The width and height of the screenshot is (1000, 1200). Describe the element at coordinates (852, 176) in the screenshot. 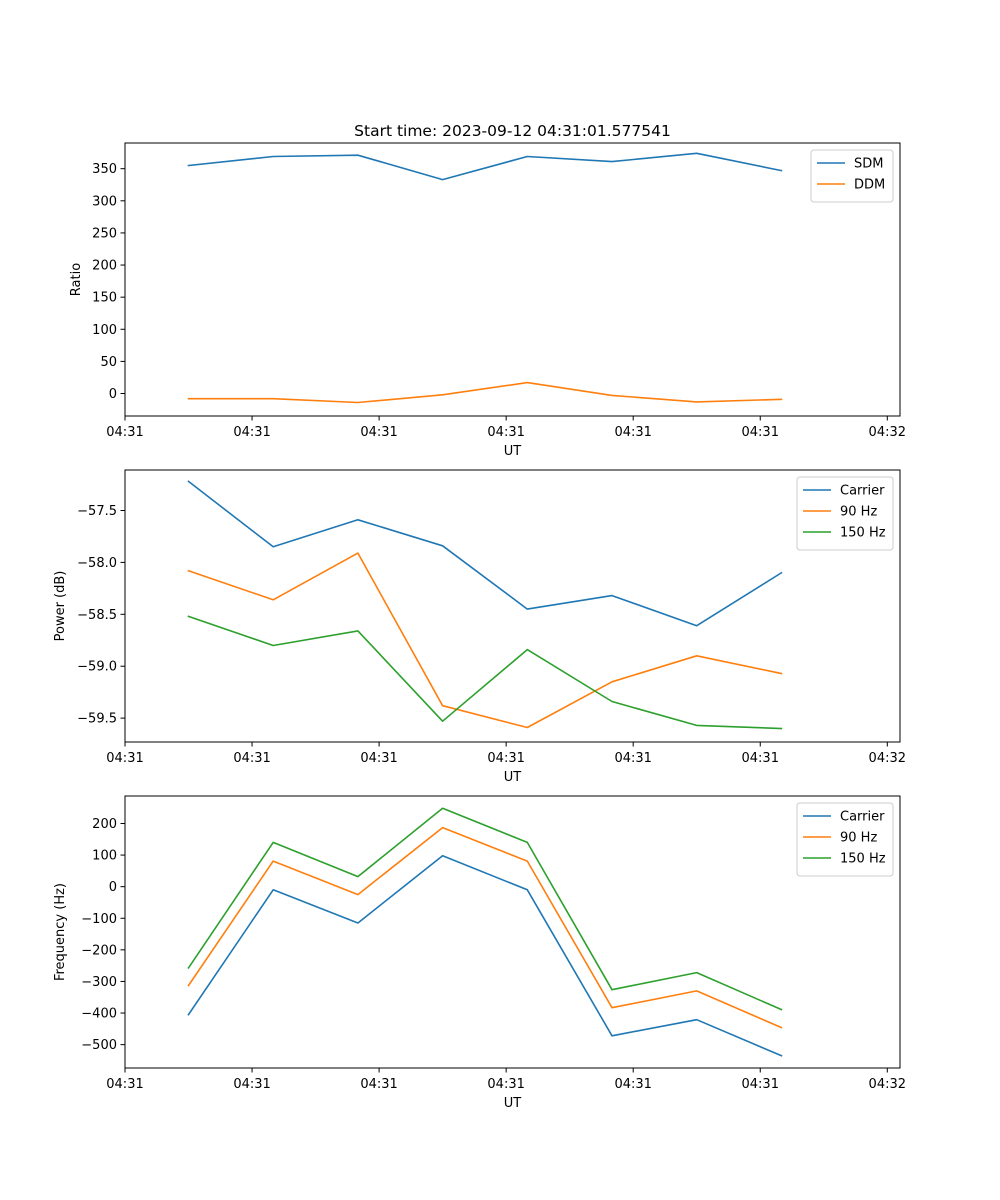

I see `legend: SDM DDM` at that location.